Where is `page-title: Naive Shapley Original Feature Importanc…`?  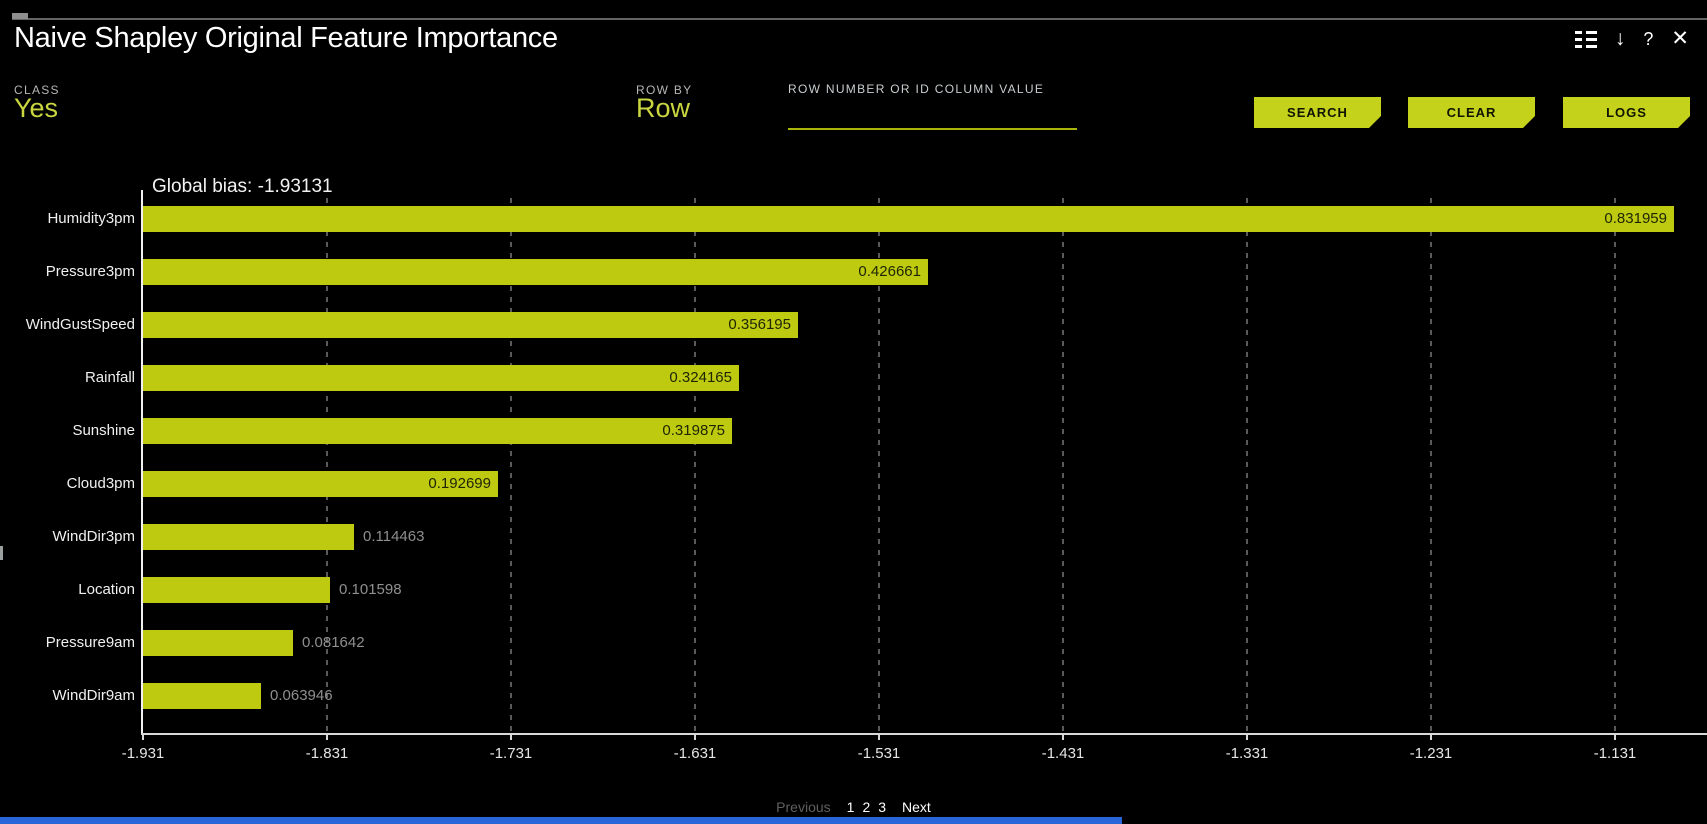
page-title: Naive Shapley Original Feature Importanc… is located at coordinates (286, 38).